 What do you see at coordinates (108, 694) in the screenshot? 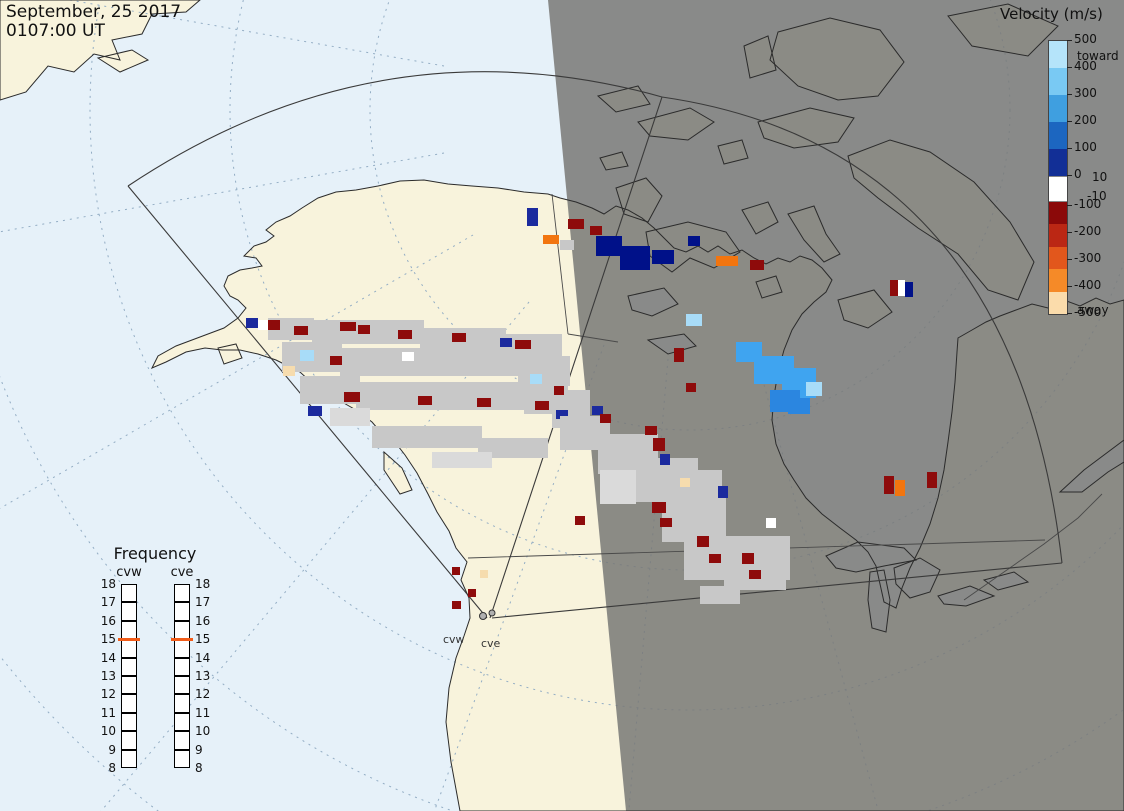
I see `frequency-tick-label: 12` at bounding box center [108, 694].